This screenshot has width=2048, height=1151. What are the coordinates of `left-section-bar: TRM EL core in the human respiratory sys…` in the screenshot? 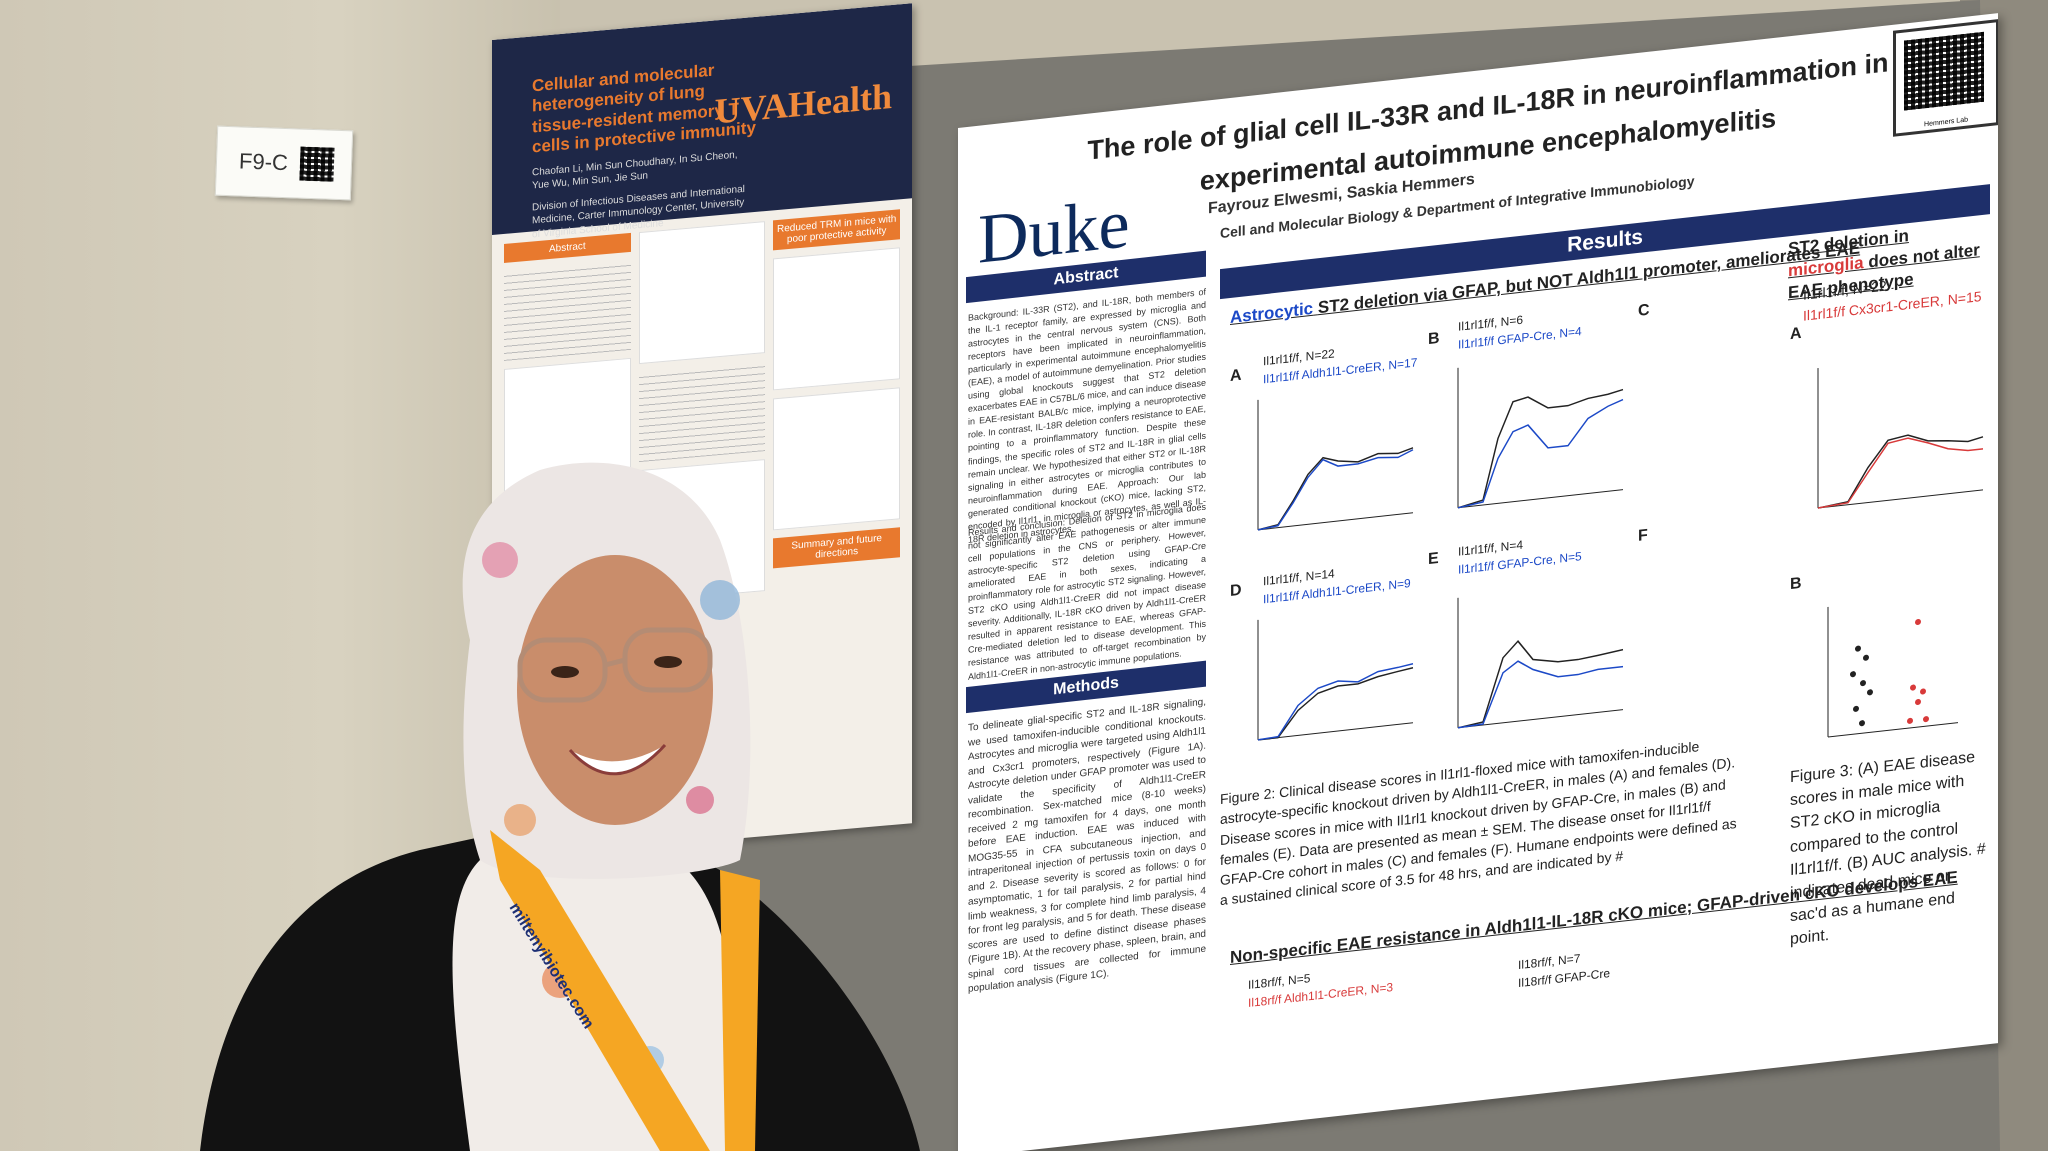 It's located at (567, 616).